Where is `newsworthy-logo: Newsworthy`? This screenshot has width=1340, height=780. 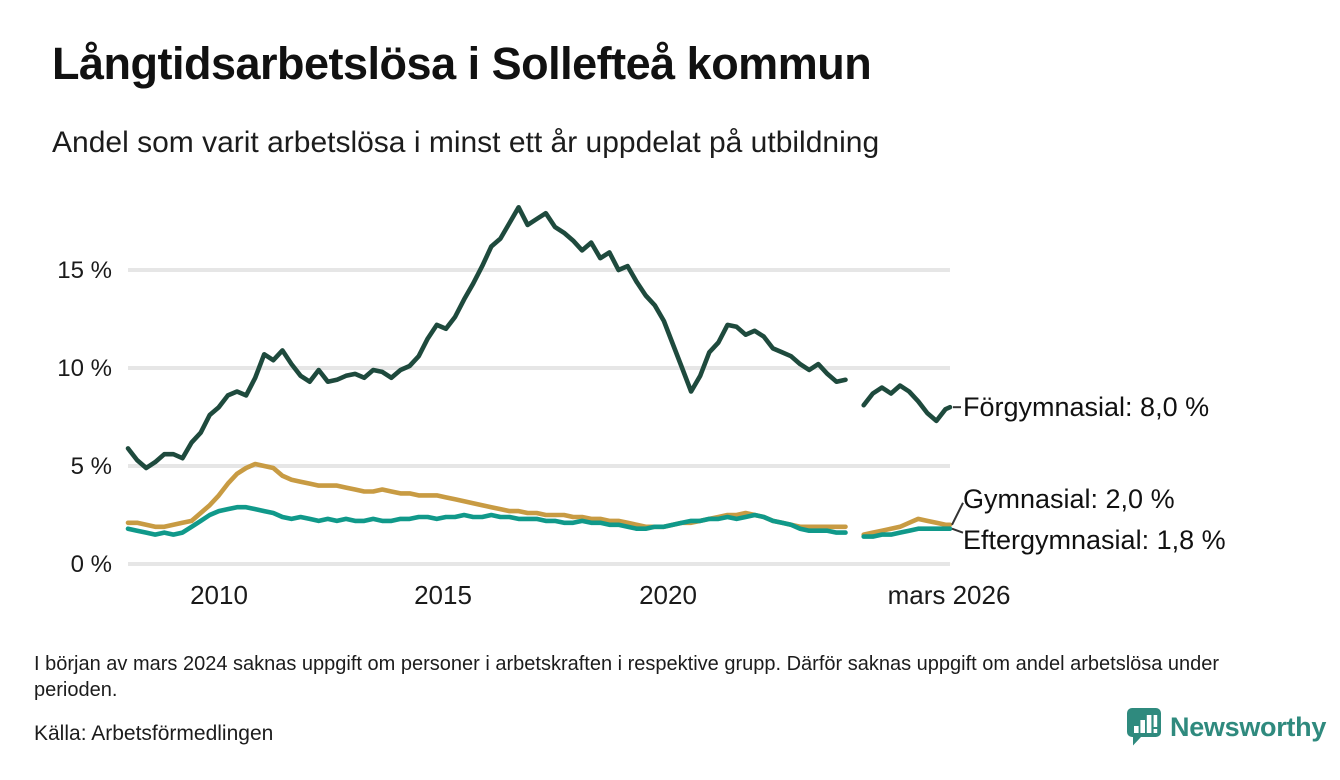 newsworthy-logo: Newsworthy is located at coordinates (1226, 727).